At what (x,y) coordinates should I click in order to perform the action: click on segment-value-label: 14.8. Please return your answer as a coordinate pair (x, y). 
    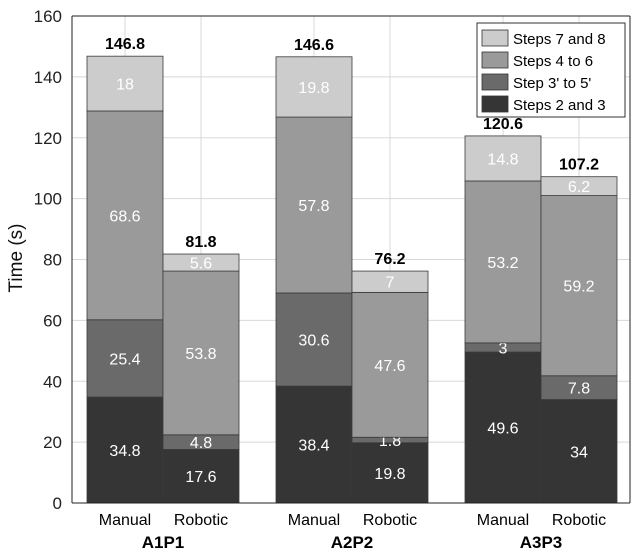
    Looking at the image, I should click on (502, 159).